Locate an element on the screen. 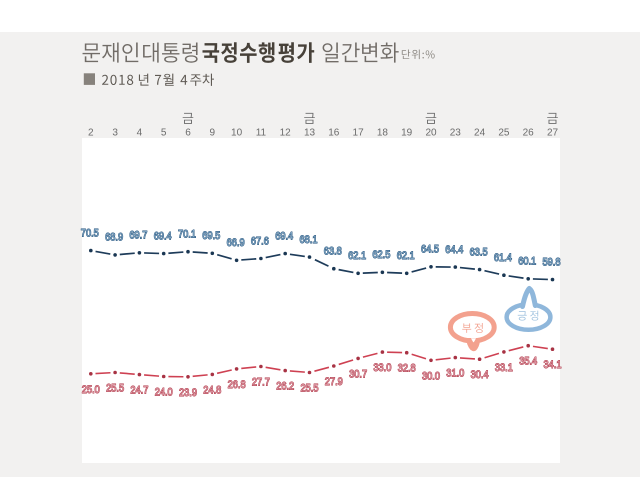  svg-text: 35.4 is located at coordinates (528, 362).